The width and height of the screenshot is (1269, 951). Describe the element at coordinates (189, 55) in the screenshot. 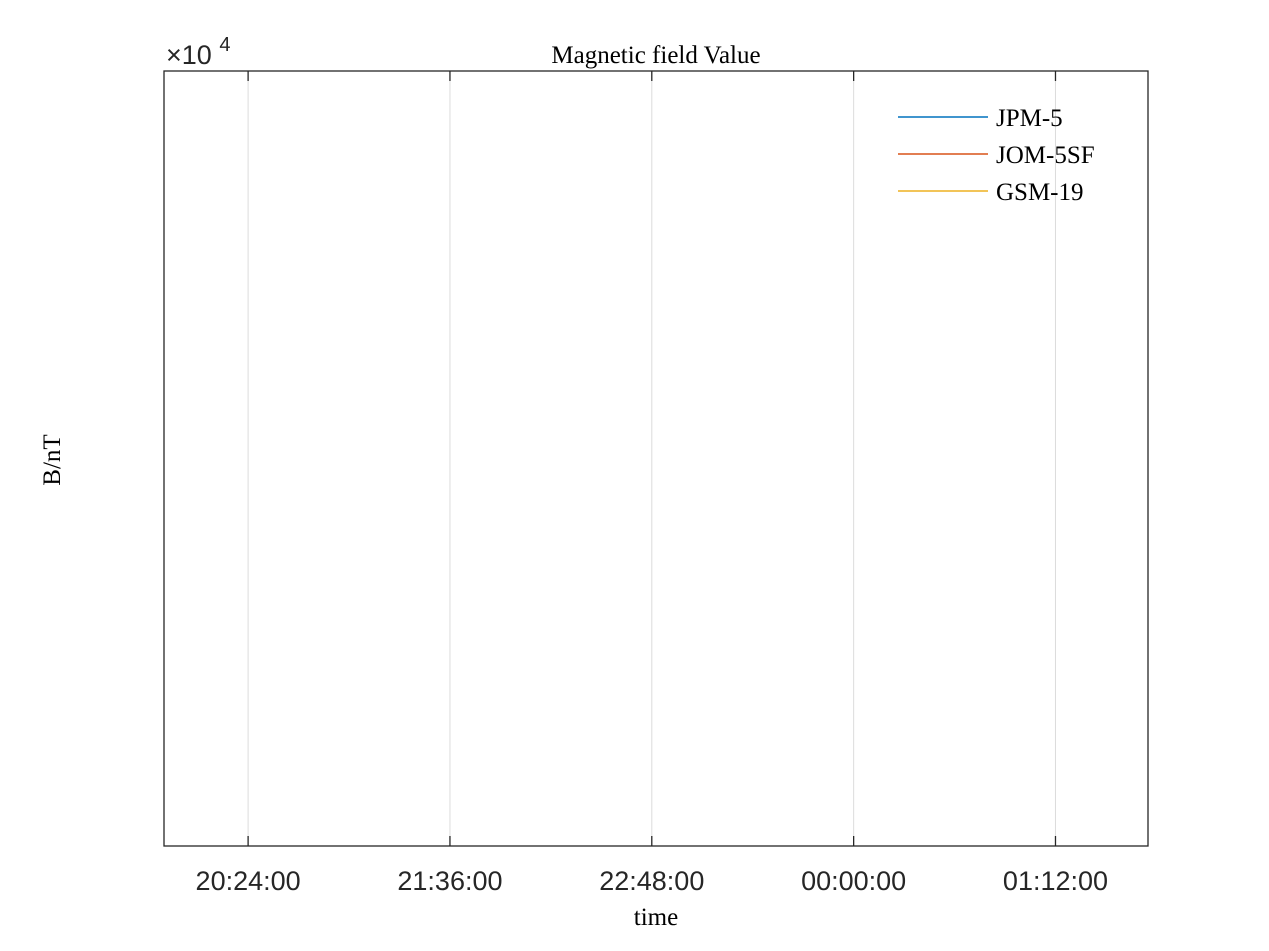

I see `y-exponent-base: ×10` at that location.